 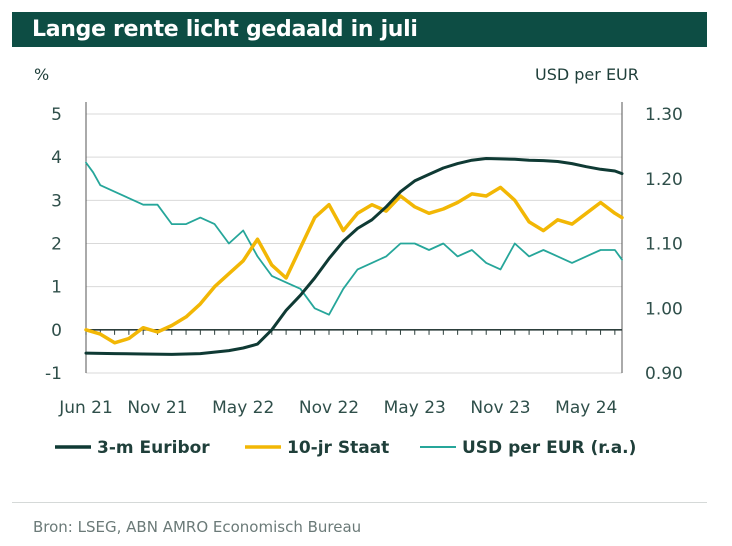 I want to click on x-tick-label: Nov 22, so click(x=329, y=408).